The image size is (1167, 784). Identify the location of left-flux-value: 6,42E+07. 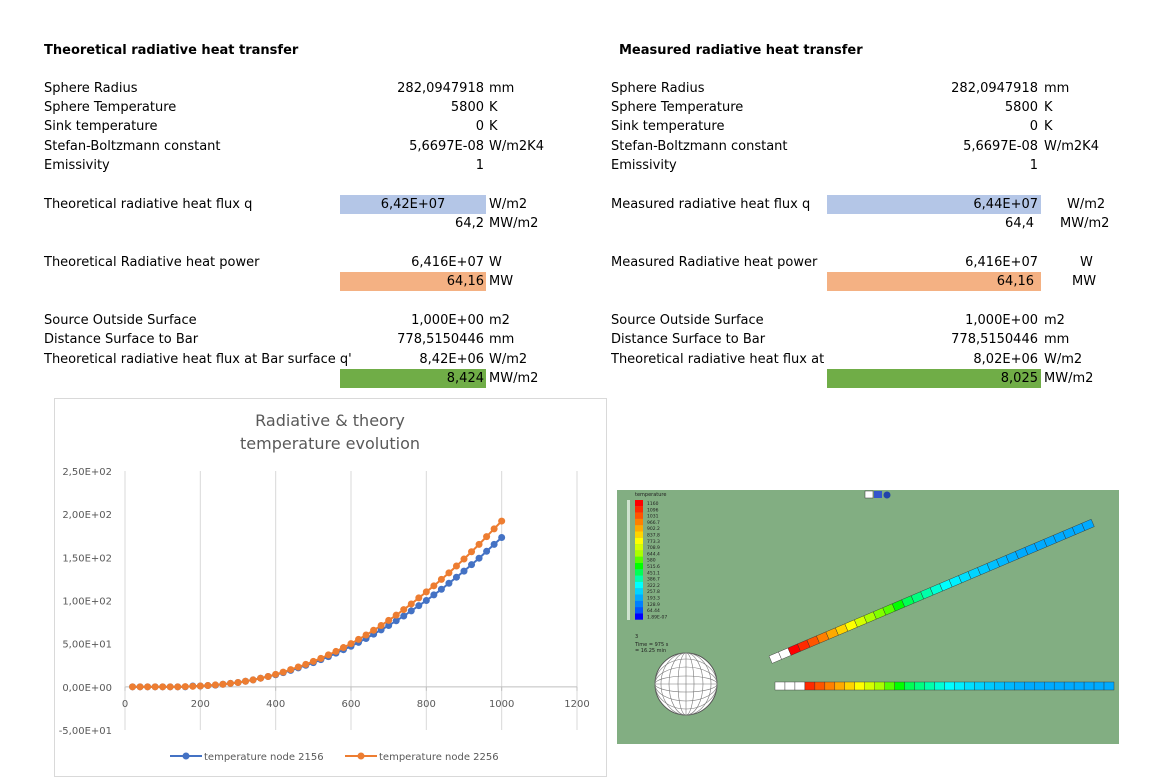
(413, 204).